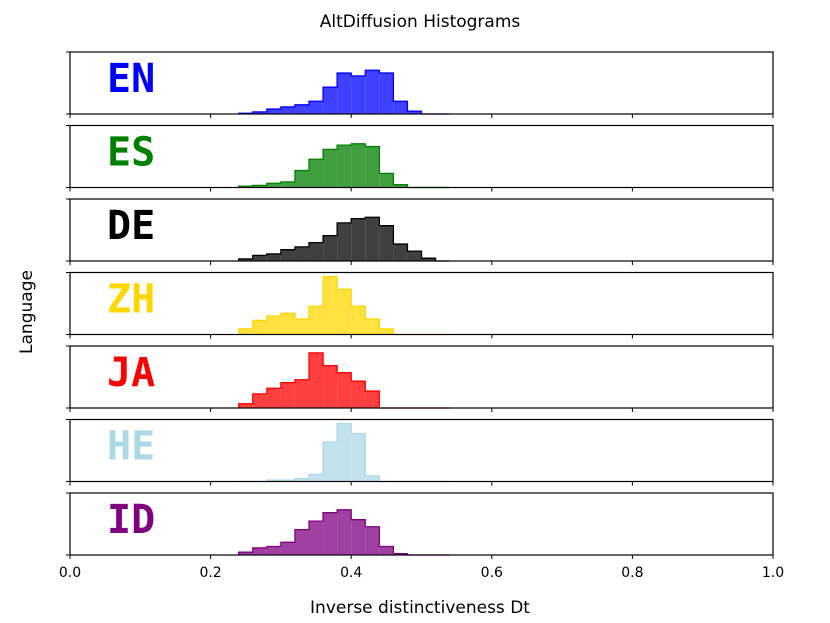 This screenshot has width=830, height=623. Describe the element at coordinates (420, 22) in the screenshot. I see `chart-title: AltDiffusion Histograms` at that location.